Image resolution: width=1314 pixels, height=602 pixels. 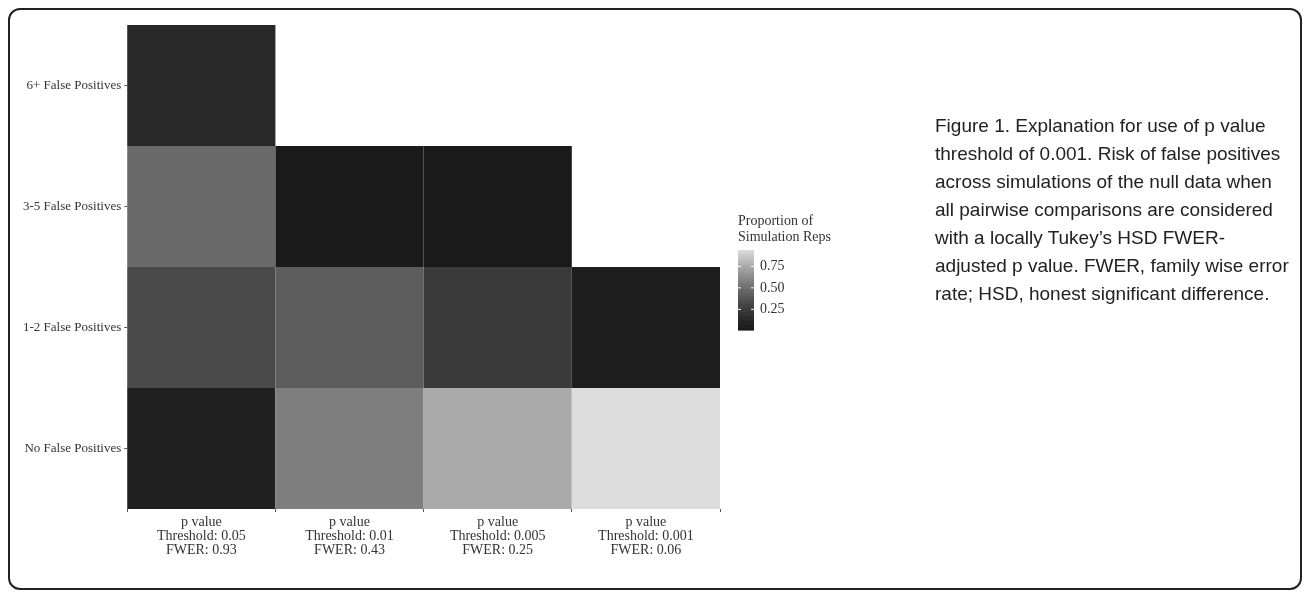 I want to click on y-tick-label: No False Positives, so click(x=73, y=447).